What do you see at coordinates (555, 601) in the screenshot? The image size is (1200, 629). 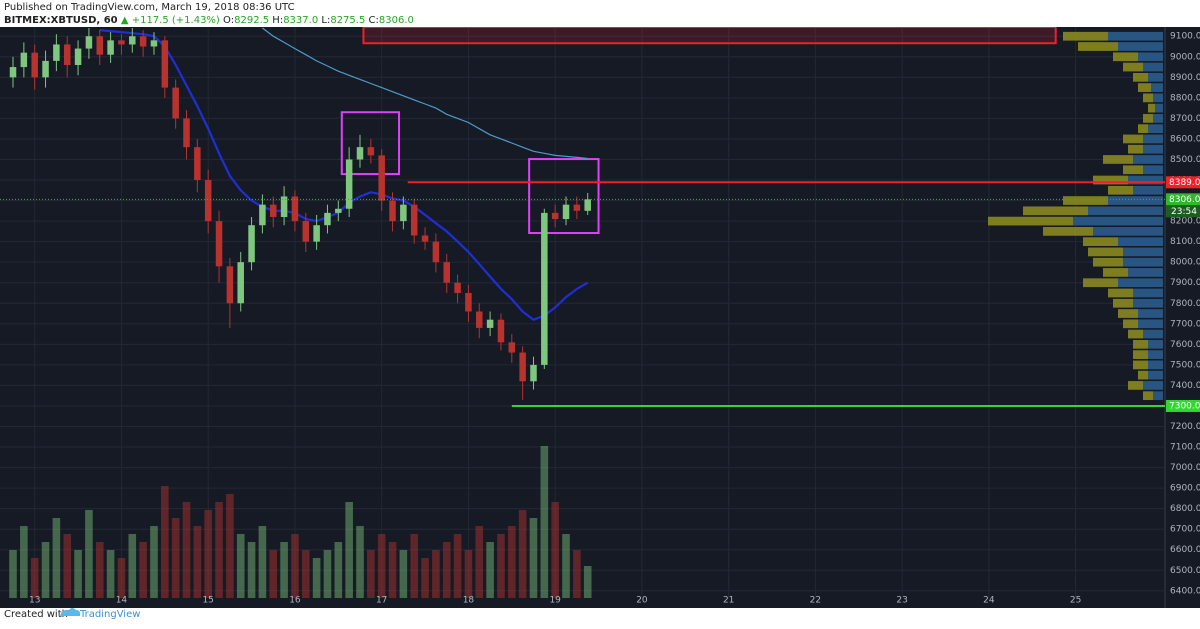 I see `x-tick-label: 19` at bounding box center [555, 601].